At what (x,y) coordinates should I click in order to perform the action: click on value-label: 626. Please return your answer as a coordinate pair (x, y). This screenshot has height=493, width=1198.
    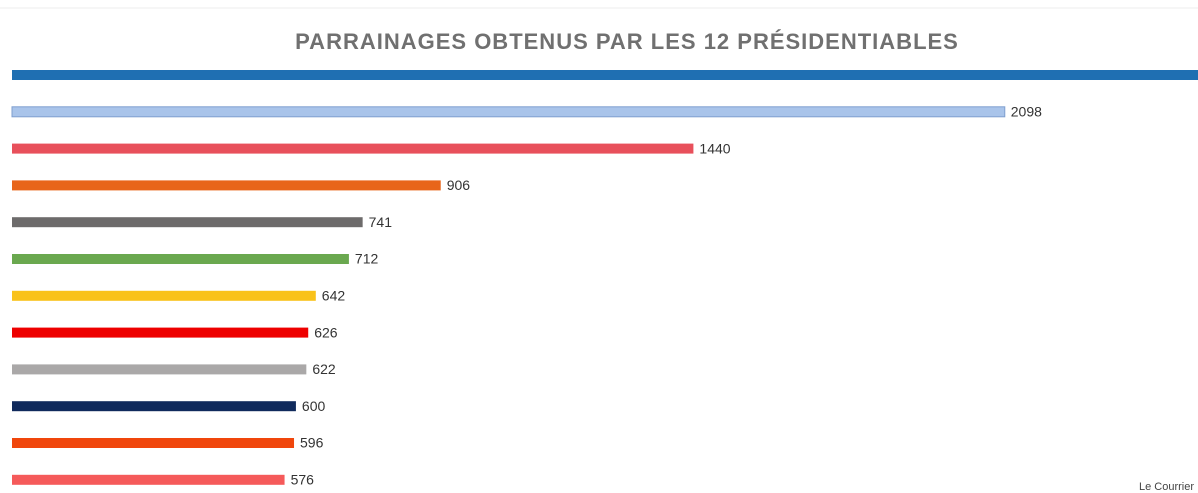
    Looking at the image, I should click on (326, 332).